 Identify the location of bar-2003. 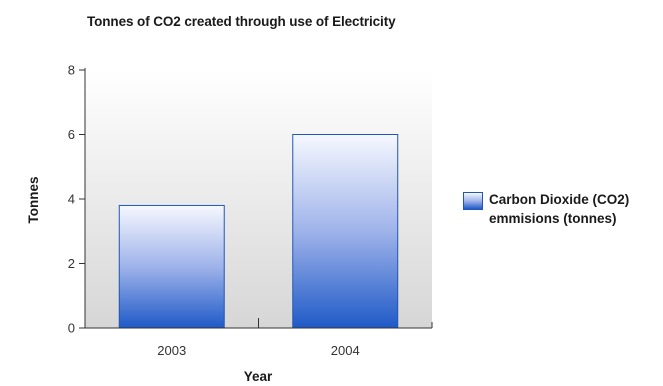
(171, 266).